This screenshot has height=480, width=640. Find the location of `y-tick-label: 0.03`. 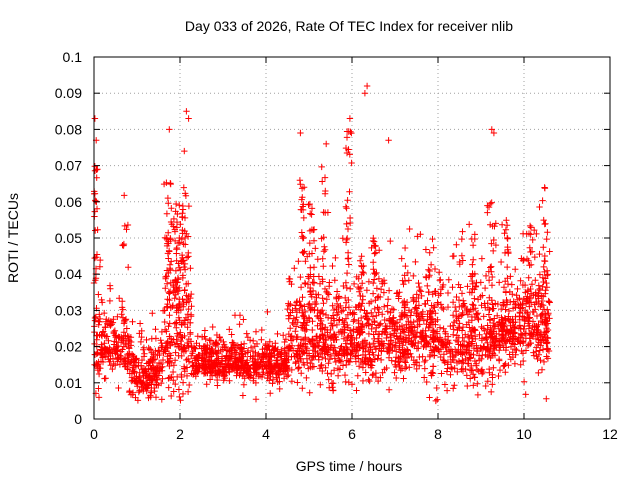

y-tick-label: 0.03 is located at coordinates (68, 310).